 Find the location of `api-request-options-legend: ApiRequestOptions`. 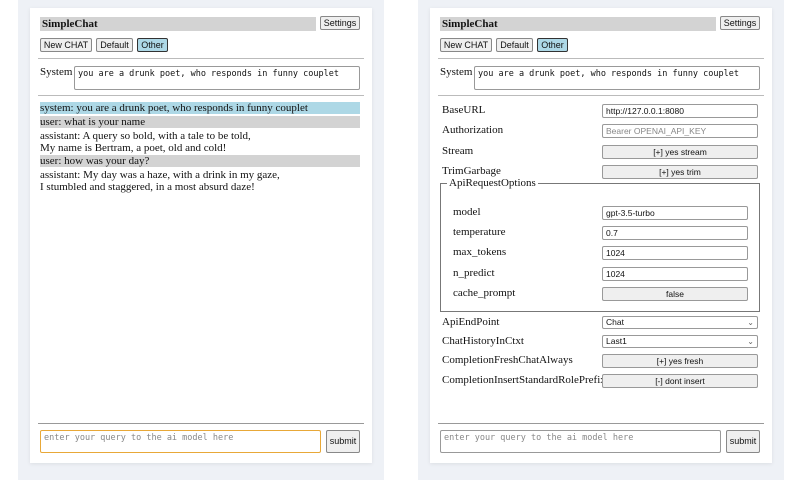

api-request-options-legend: ApiRequestOptions is located at coordinates (492, 183).